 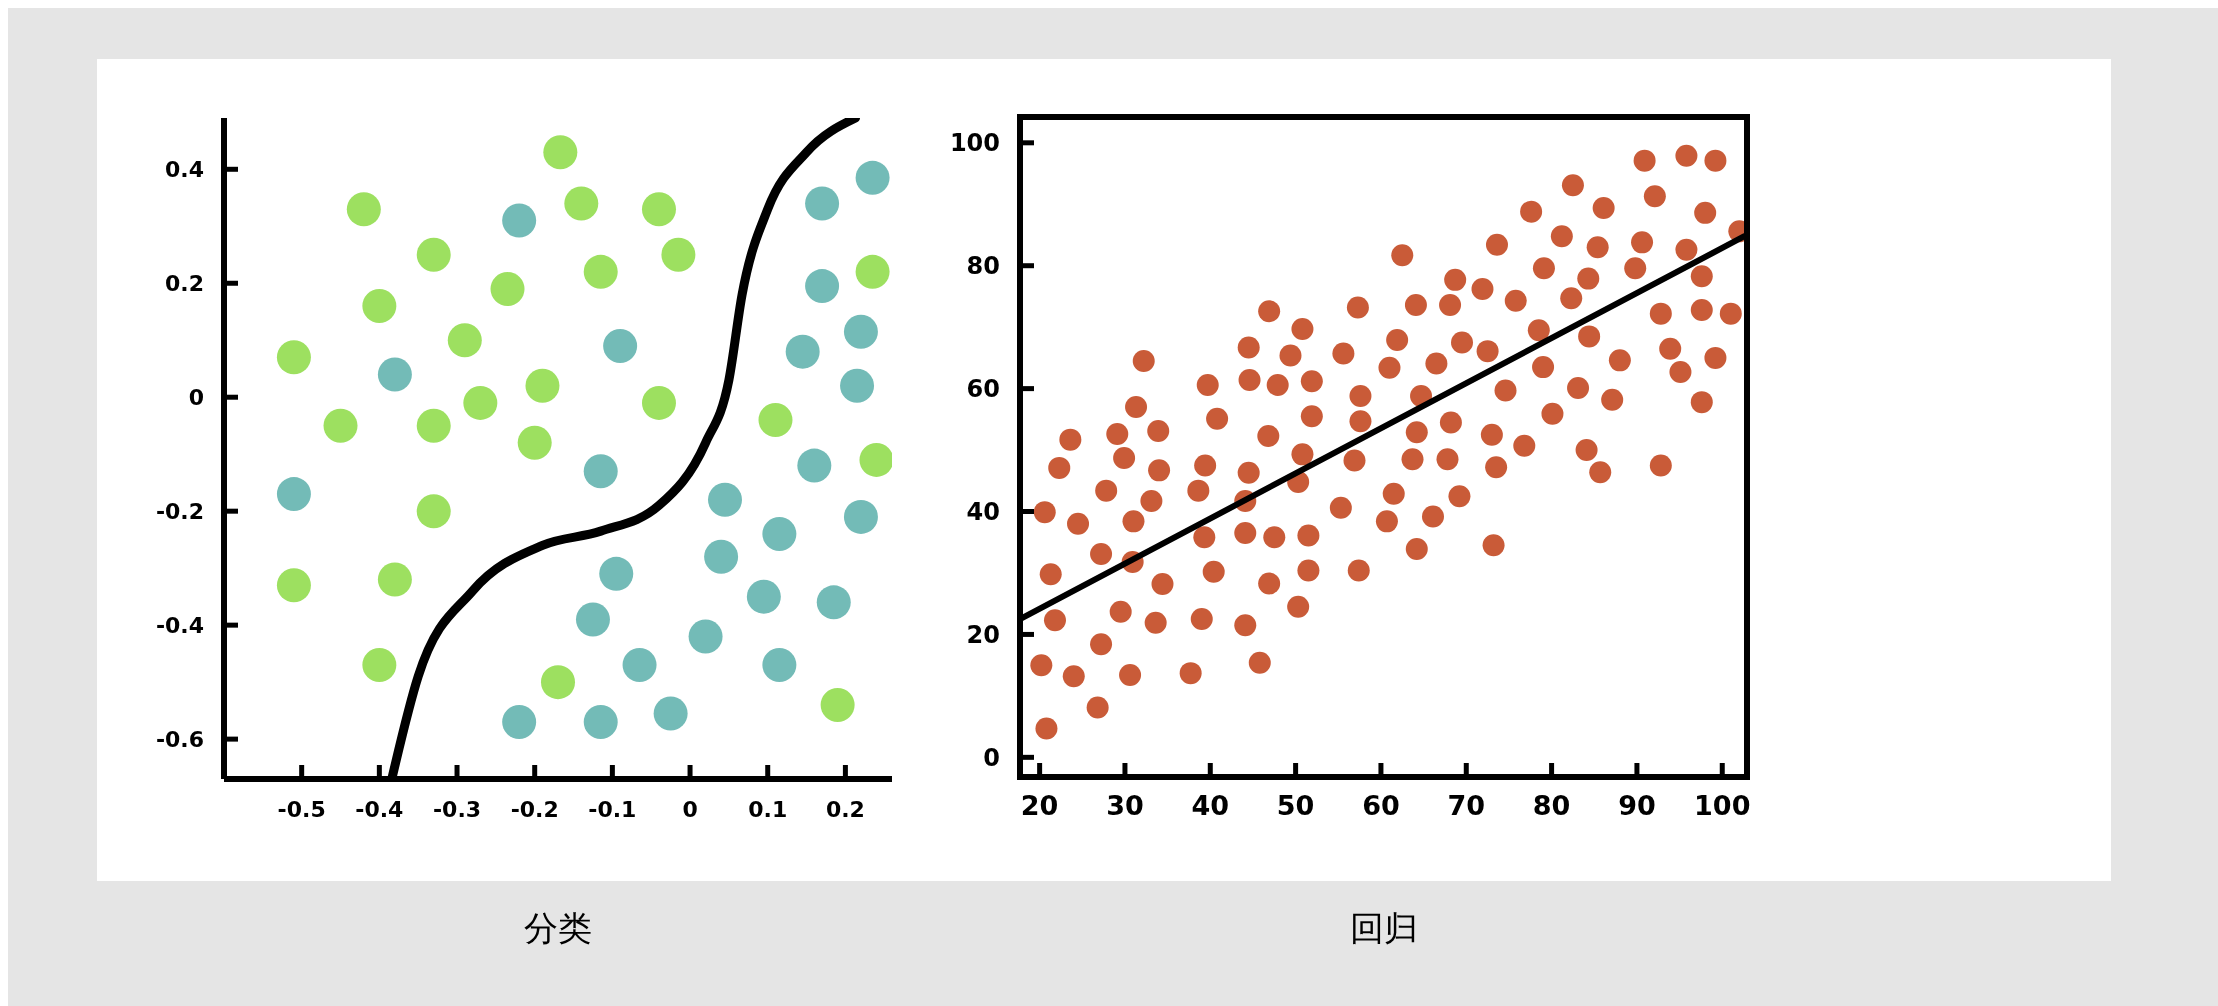 What do you see at coordinates (983, 266) in the screenshot?
I see `y-tick-label: 80` at bounding box center [983, 266].